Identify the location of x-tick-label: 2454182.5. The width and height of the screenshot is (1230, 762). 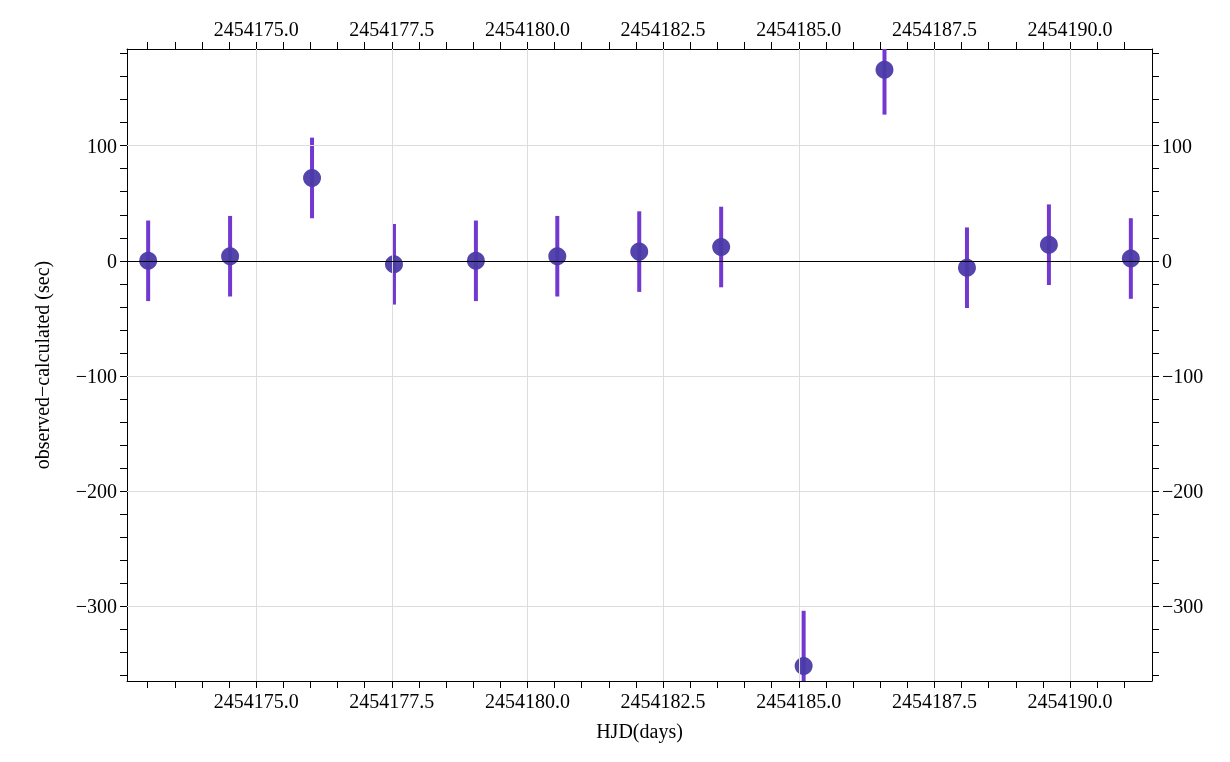
(663, 701).